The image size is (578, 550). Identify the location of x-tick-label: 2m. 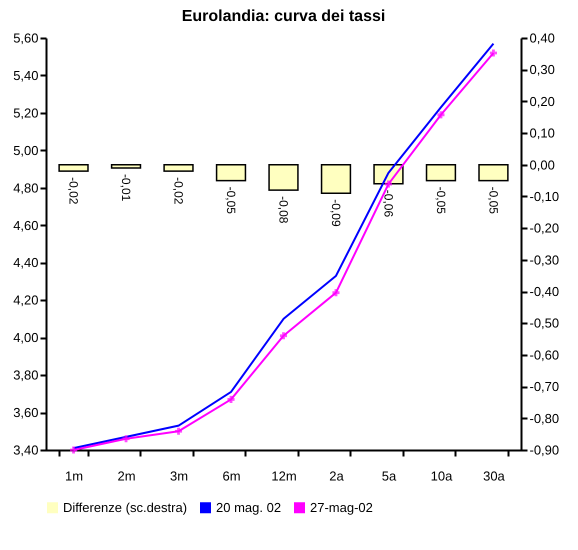
(127, 476).